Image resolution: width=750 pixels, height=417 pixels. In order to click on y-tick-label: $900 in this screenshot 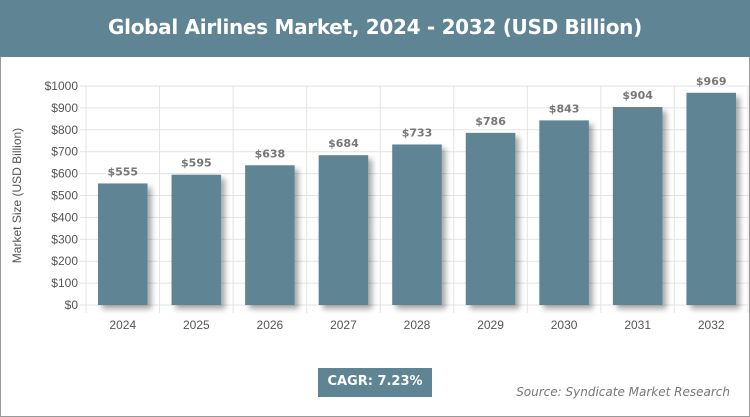, I will do `click(64, 108)`.